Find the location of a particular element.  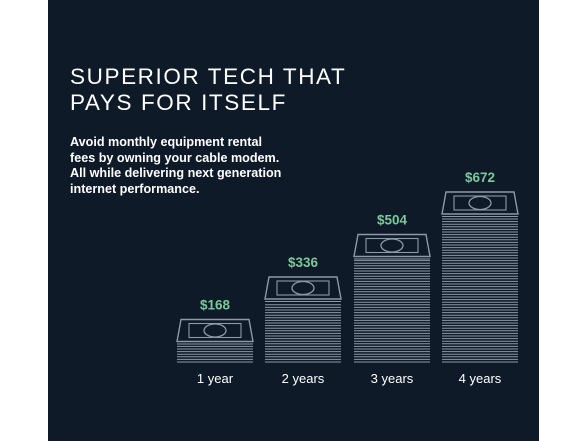

bar-2: $336 2 years is located at coordinates (303, 320).